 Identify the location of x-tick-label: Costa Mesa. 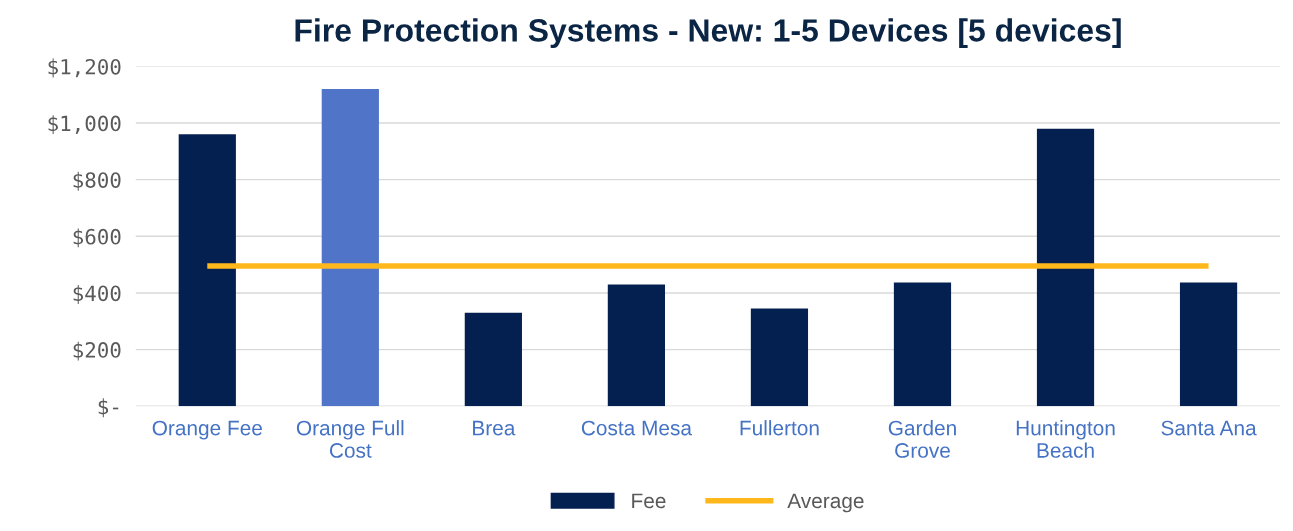
(636, 428).